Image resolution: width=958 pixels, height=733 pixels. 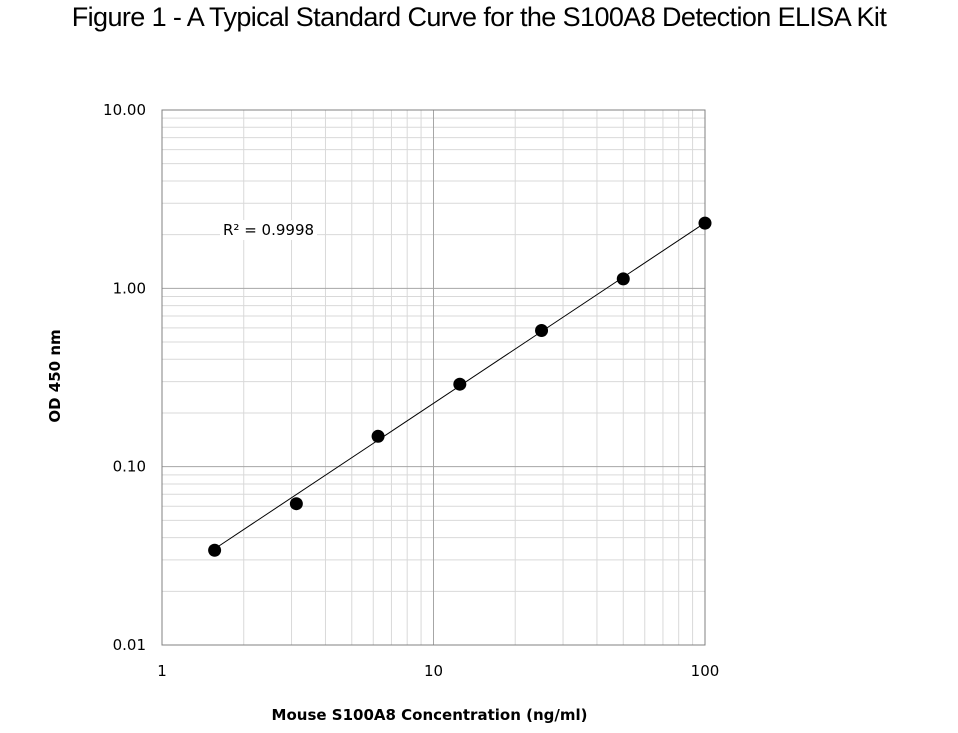 What do you see at coordinates (55, 375) in the screenshot?
I see `y-axis-title: OD 450 nm` at bounding box center [55, 375].